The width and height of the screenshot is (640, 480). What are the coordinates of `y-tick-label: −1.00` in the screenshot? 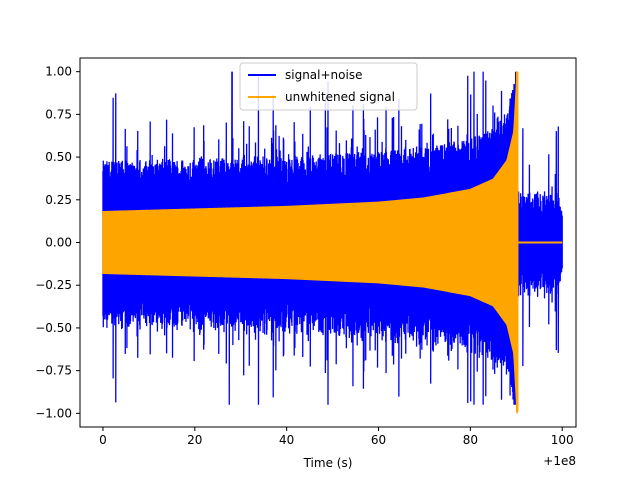 It's located at (53, 413).